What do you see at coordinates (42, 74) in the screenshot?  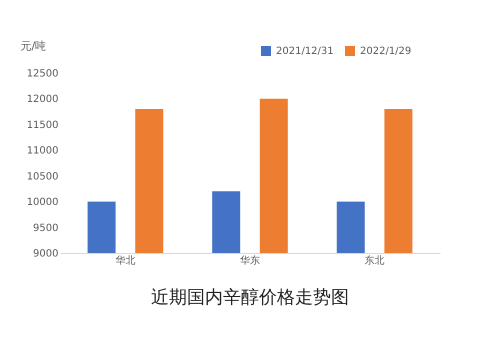 I see `y-tick-label: 12500` at bounding box center [42, 74].